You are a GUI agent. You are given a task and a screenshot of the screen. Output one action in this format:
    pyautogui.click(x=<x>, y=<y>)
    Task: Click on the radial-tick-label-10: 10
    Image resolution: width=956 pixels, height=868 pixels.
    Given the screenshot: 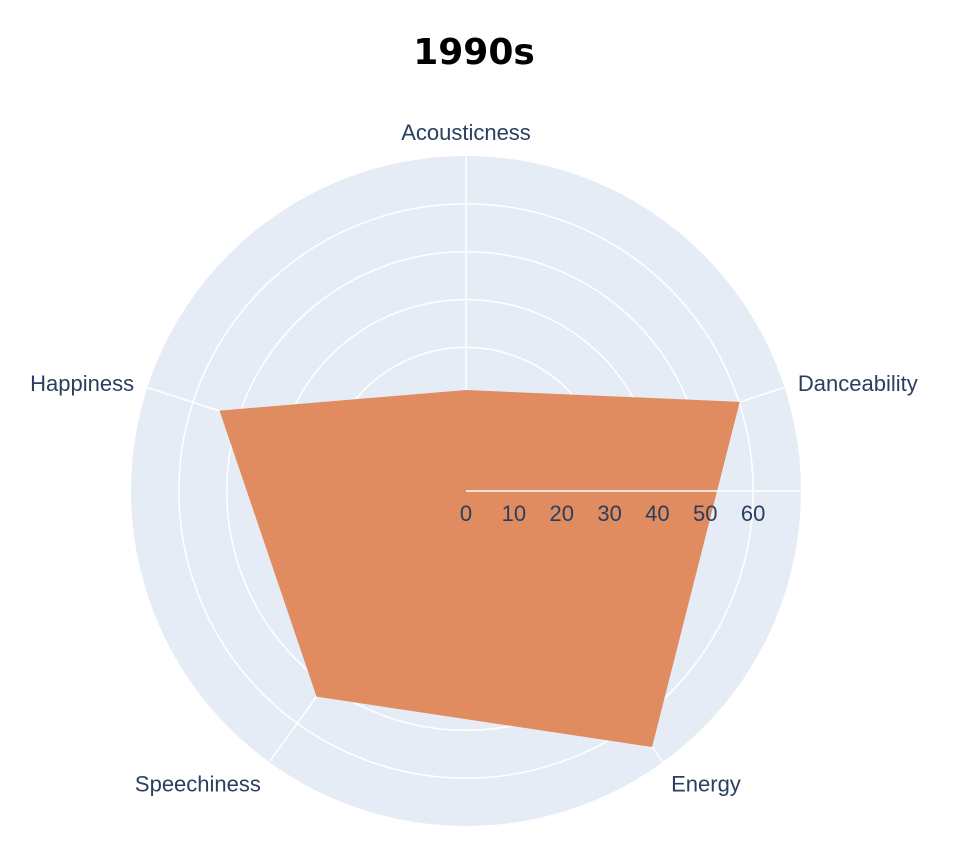 What is the action you would take?
    pyautogui.click(x=514, y=513)
    